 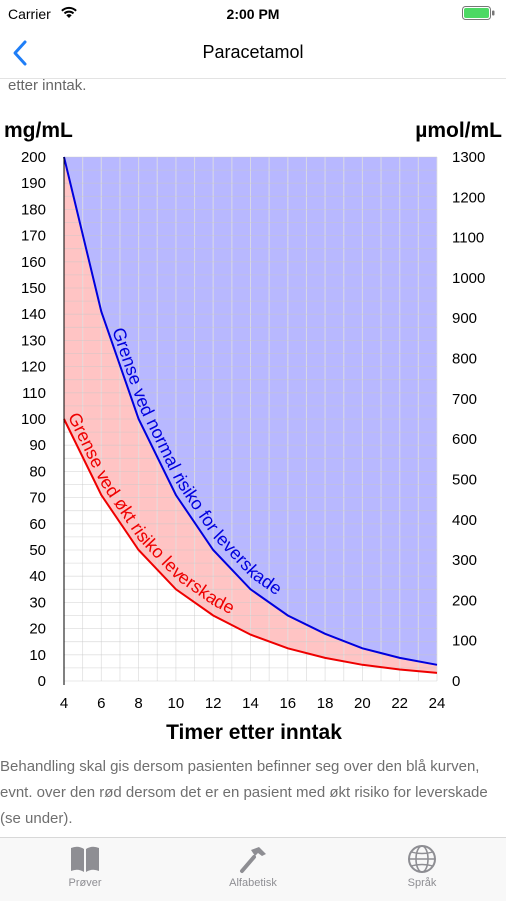 I want to click on status-bar: Carrier 2:00 PM, so click(x=253, y=14).